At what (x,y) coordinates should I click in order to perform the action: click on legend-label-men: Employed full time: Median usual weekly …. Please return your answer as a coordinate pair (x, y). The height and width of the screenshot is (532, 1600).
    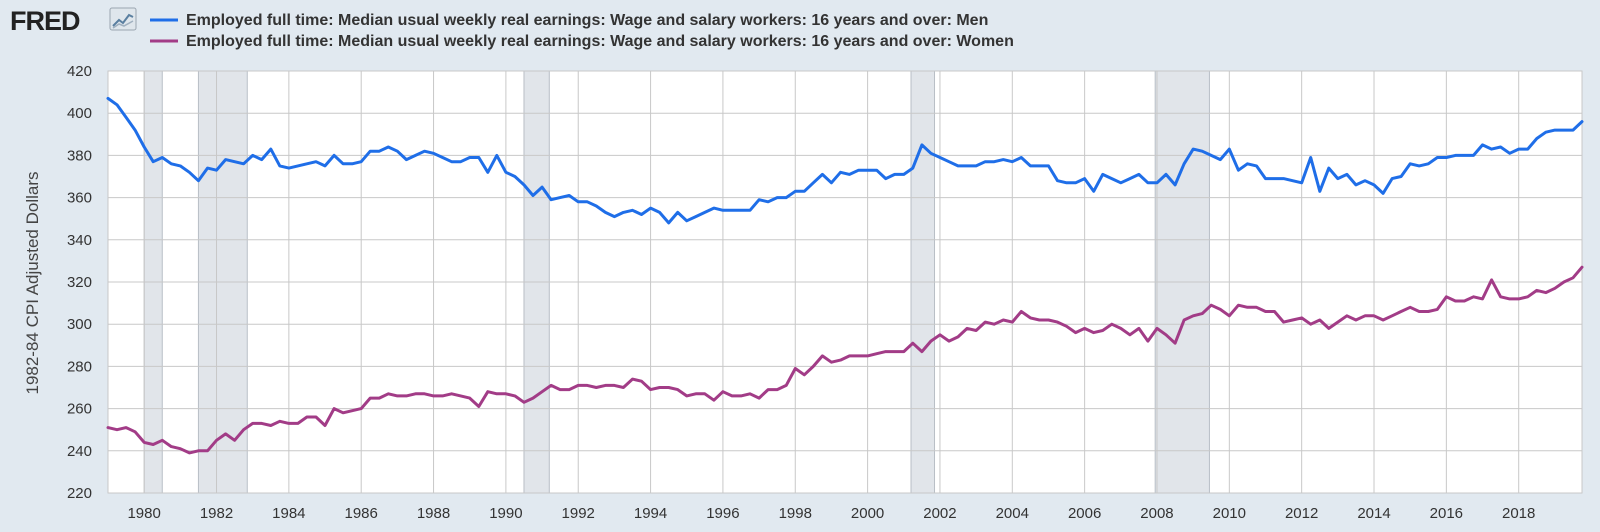
    Looking at the image, I should click on (587, 20).